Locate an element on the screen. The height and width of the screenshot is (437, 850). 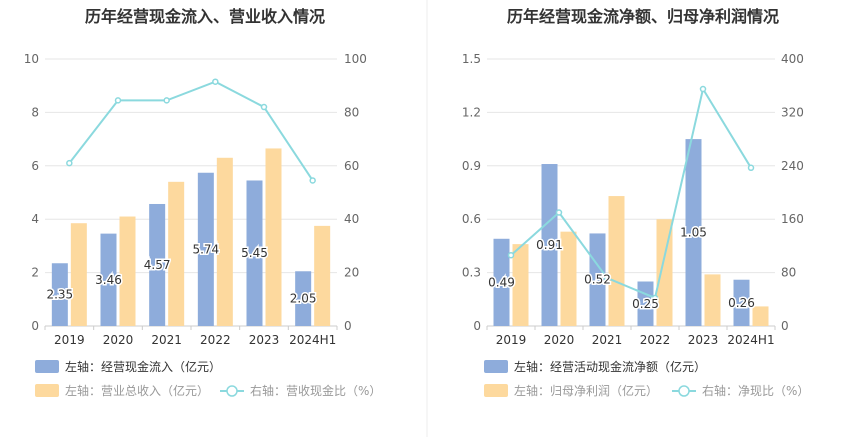
x-tick-label: 2024H1 is located at coordinates (750, 340).